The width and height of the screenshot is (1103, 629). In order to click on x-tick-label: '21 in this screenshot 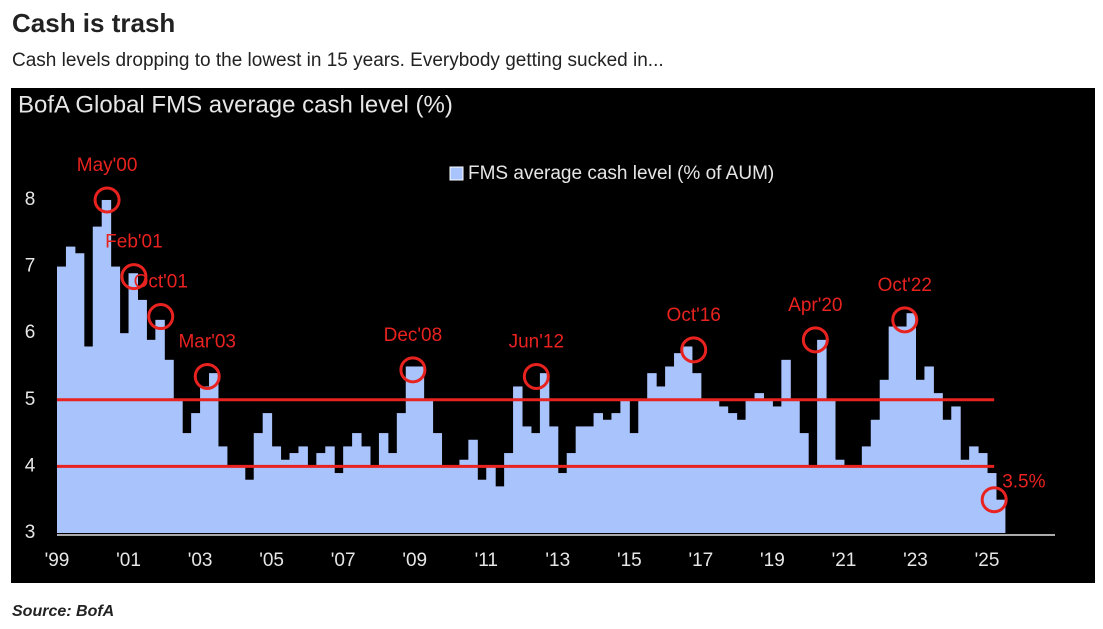, I will do `click(844, 560)`.